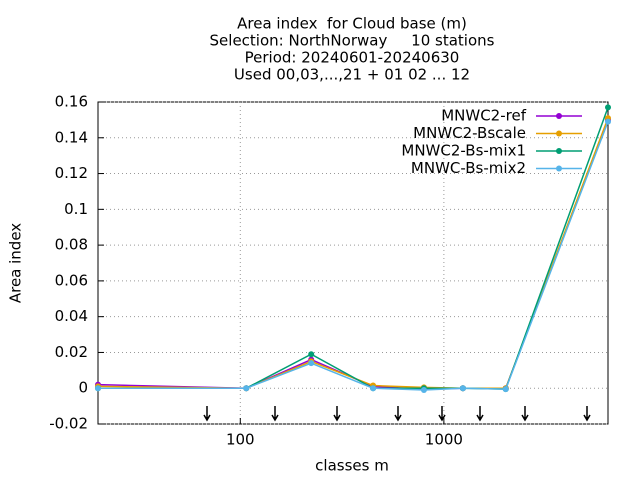 The width and height of the screenshot is (640, 480). What do you see at coordinates (71, 245) in the screenshot?
I see `y-tick-label: 0.08` at bounding box center [71, 245].